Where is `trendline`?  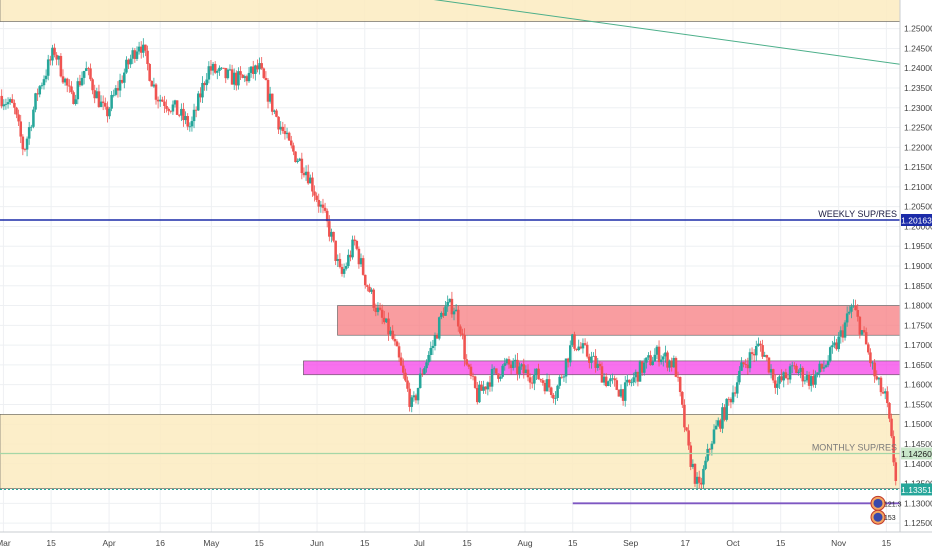
trendline is located at coordinates (658, 32).